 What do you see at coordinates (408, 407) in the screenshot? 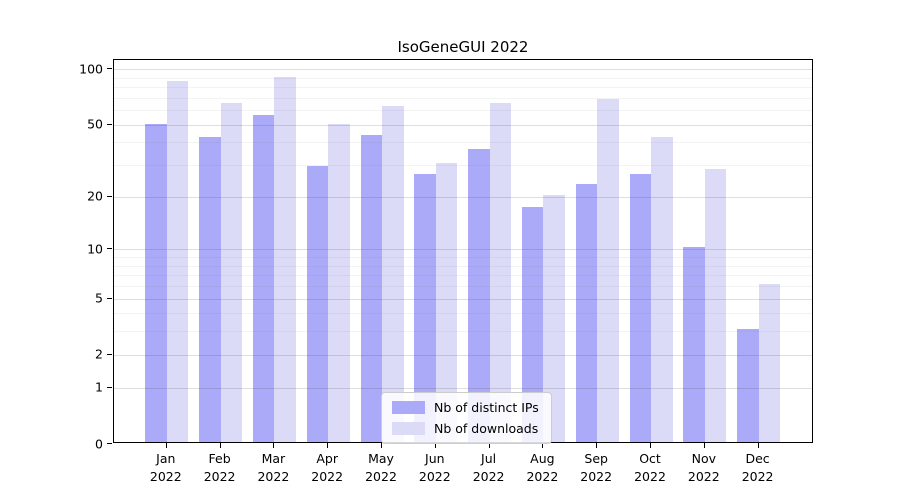
I see `legend-swatch-distinct-ips` at bounding box center [408, 407].